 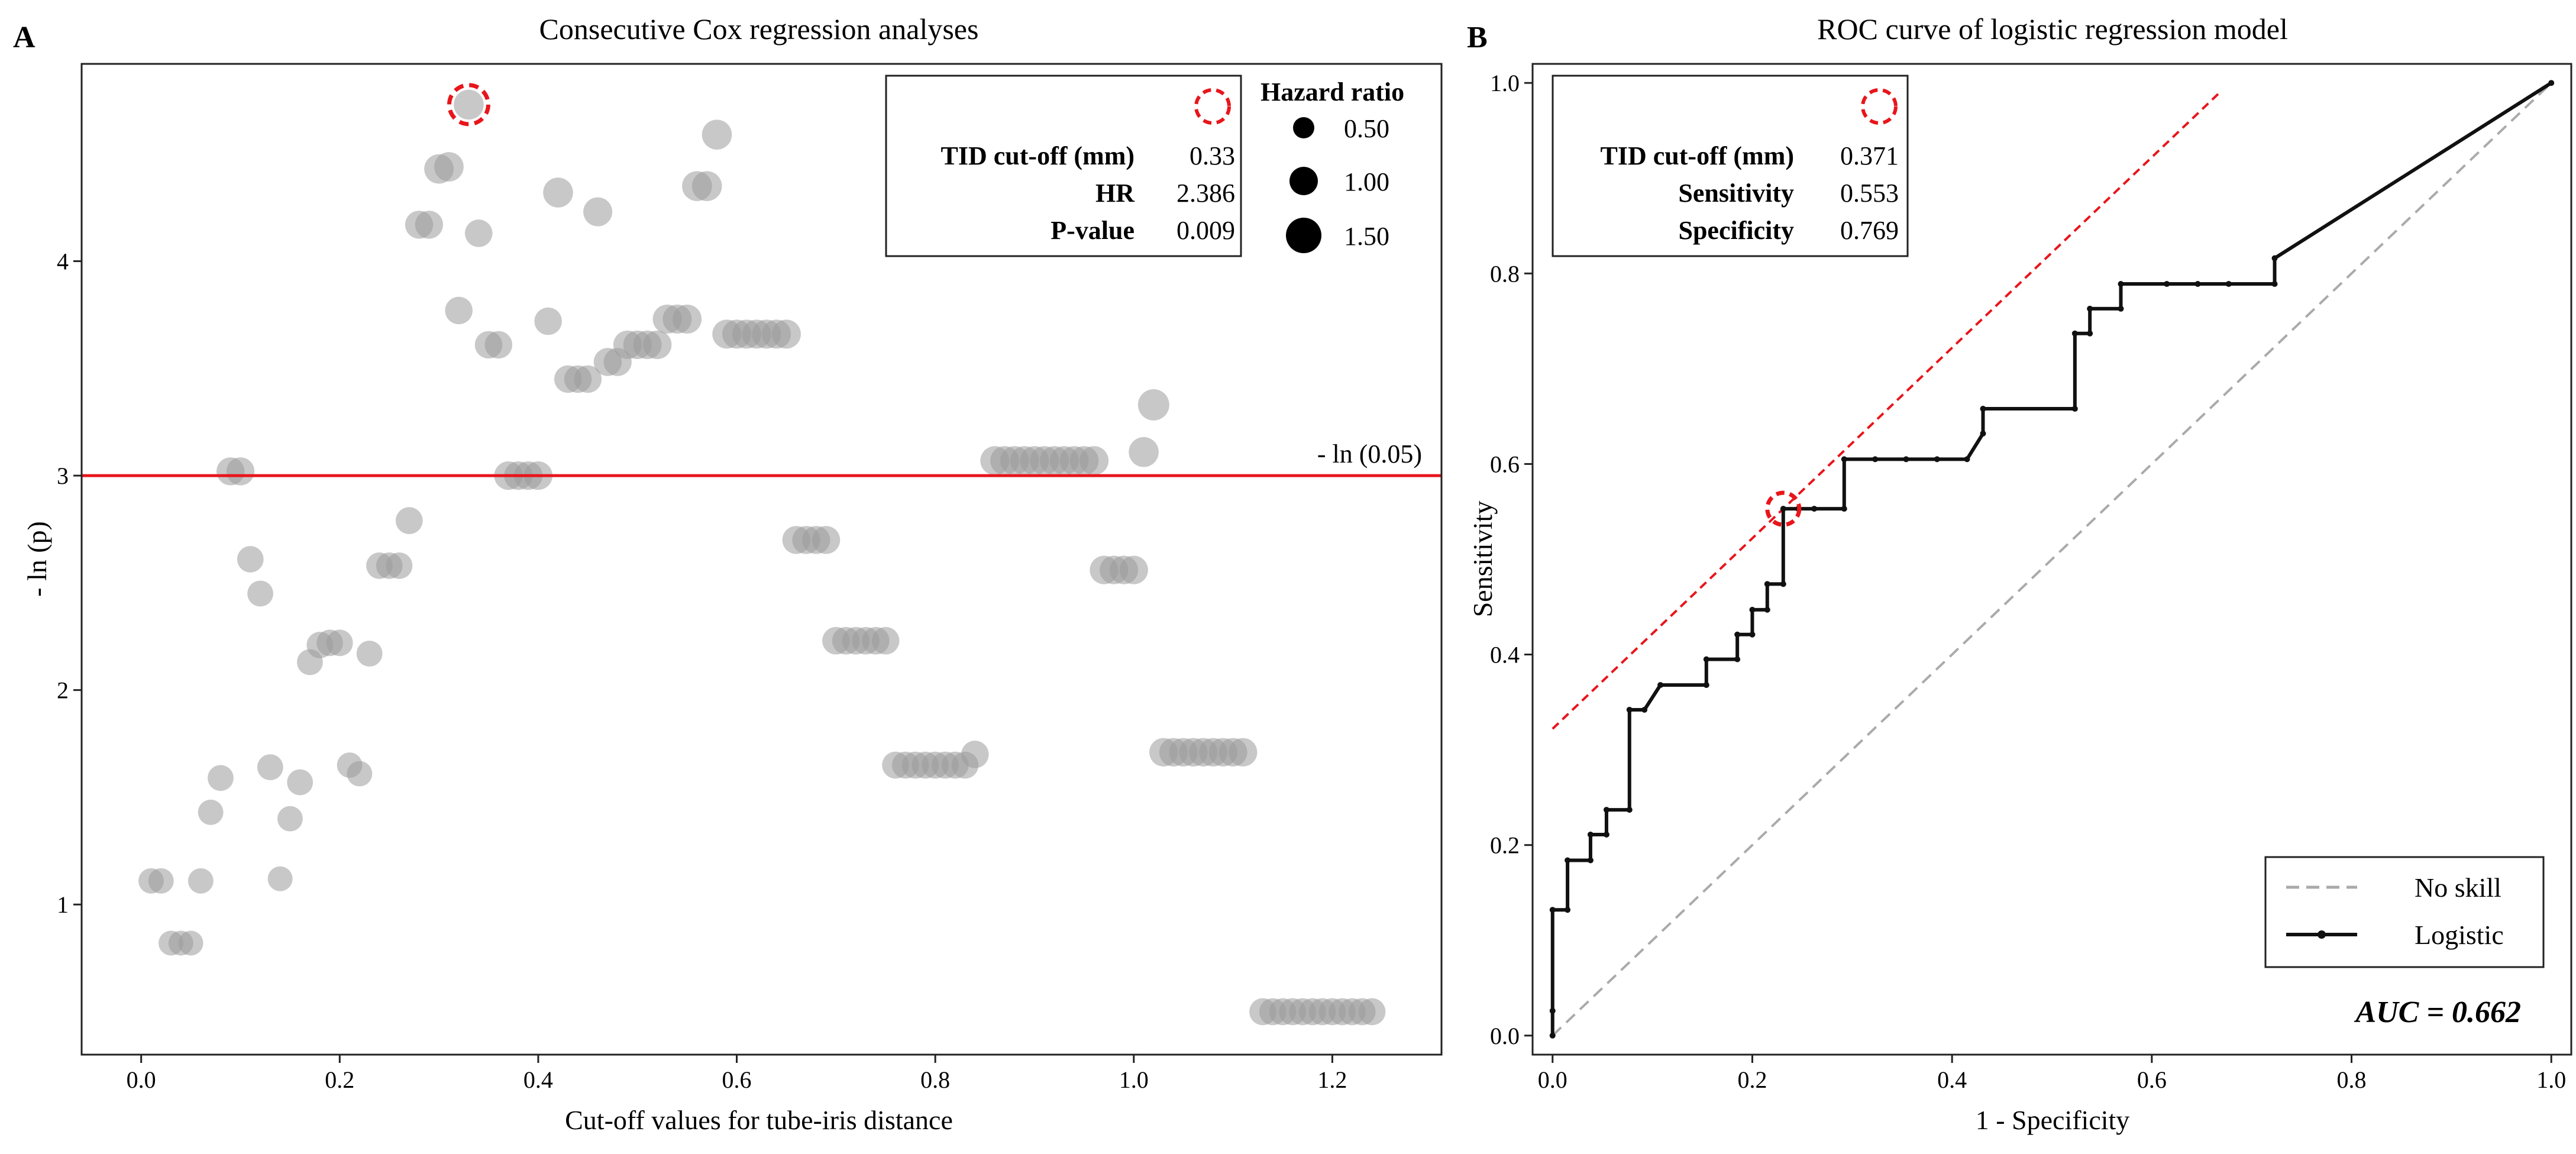 I want to click on y-tick-label: 4, so click(x=63, y=261).